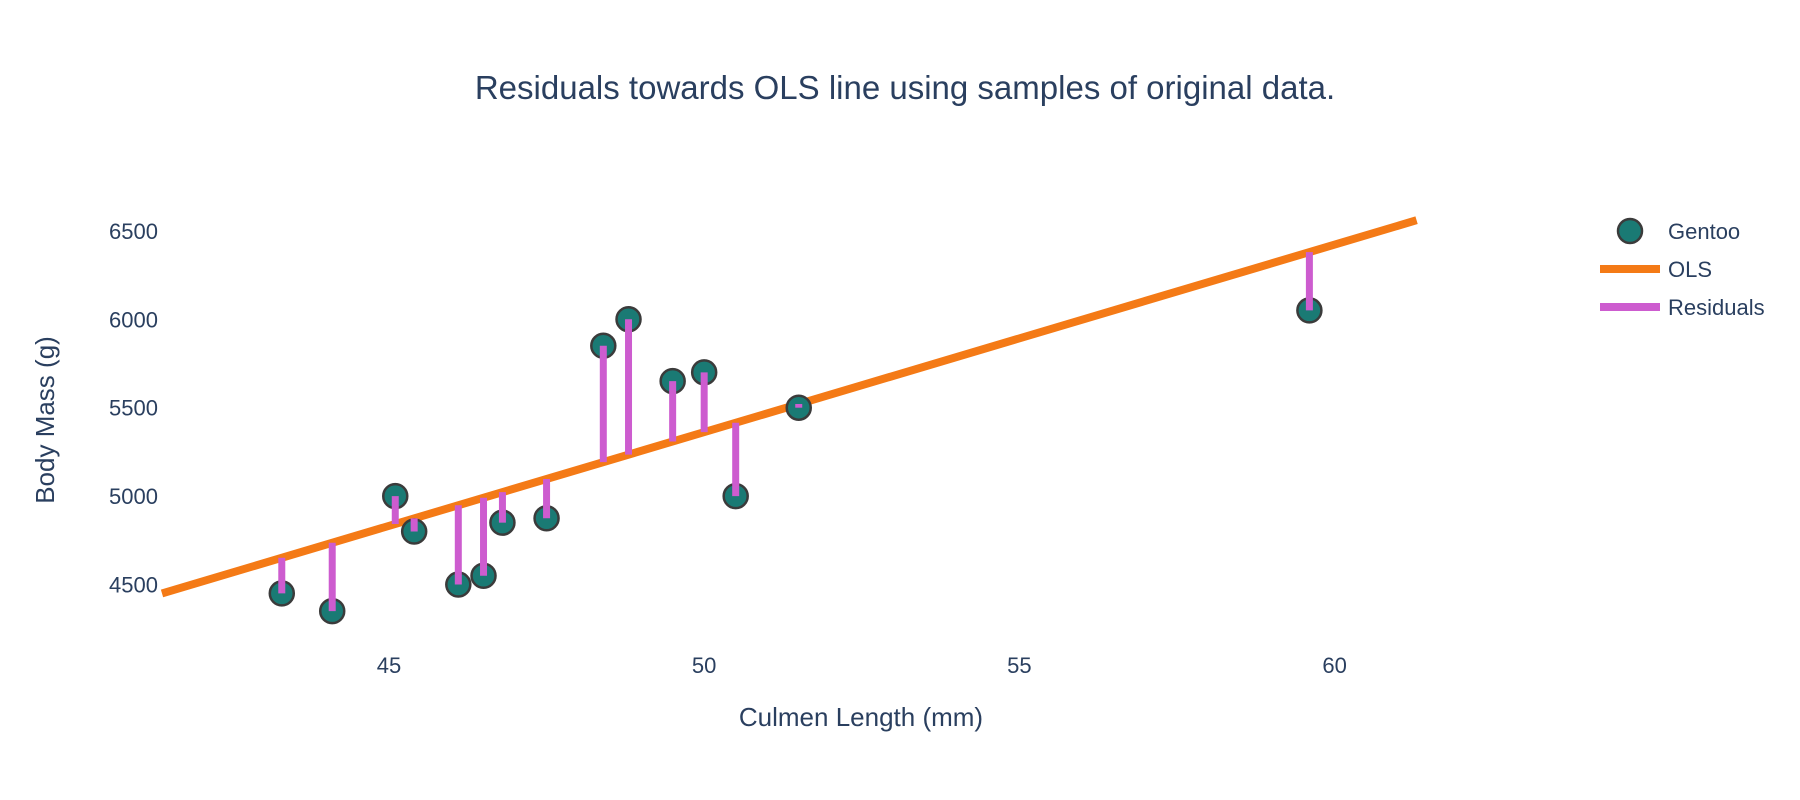 This screenshot has height=800, width=1800. What do you see at coordinates (133, 231) in the screenshot?
I see `y-tick-label: 6500` at bounding box center [133, 231].